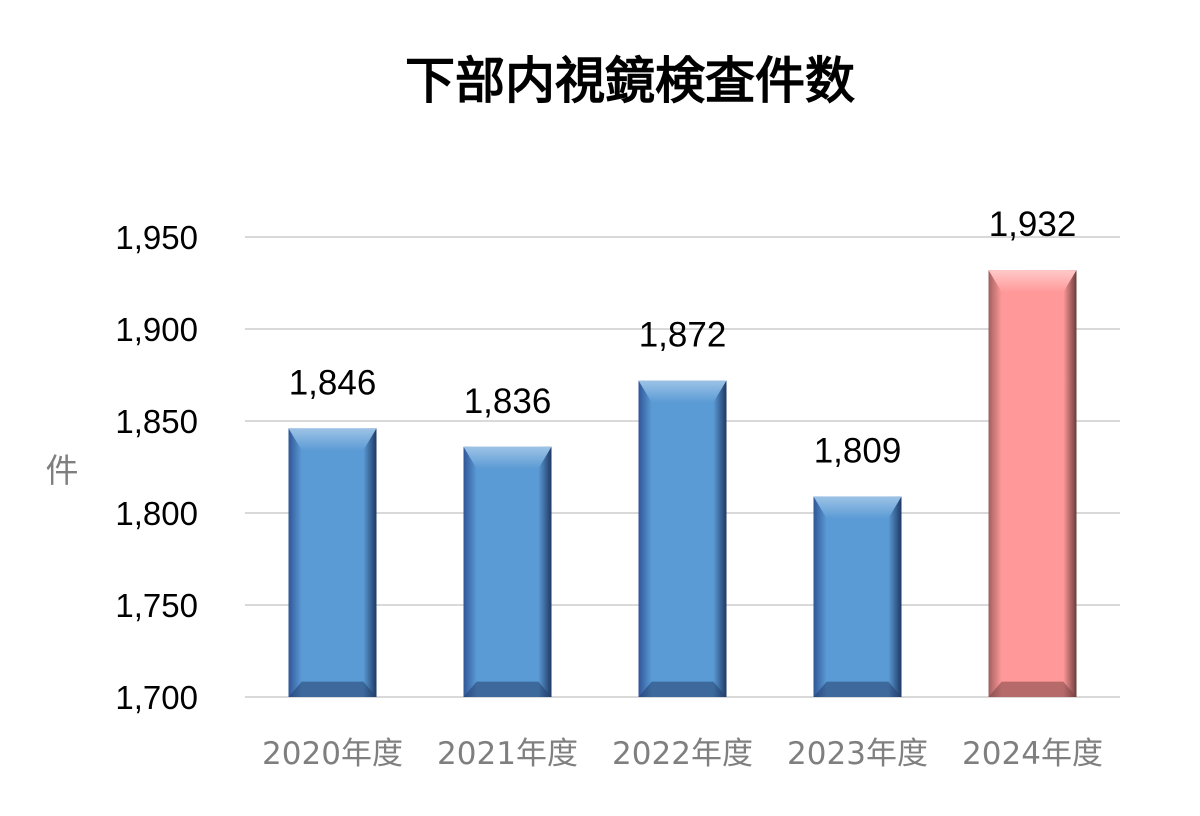  What do you see at coordinates (1032, 754) in the screenshot?
I see `x-tick-label: 2024年度` at bounding box center [1032, 754].